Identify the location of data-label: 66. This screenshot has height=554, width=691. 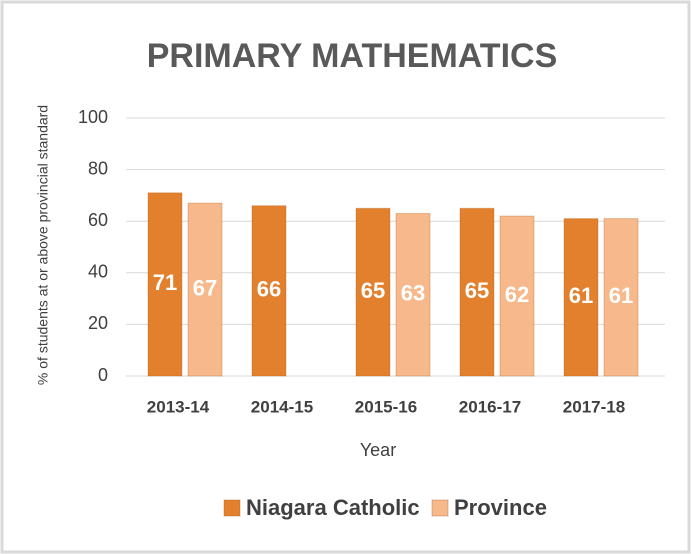
(269, 289).